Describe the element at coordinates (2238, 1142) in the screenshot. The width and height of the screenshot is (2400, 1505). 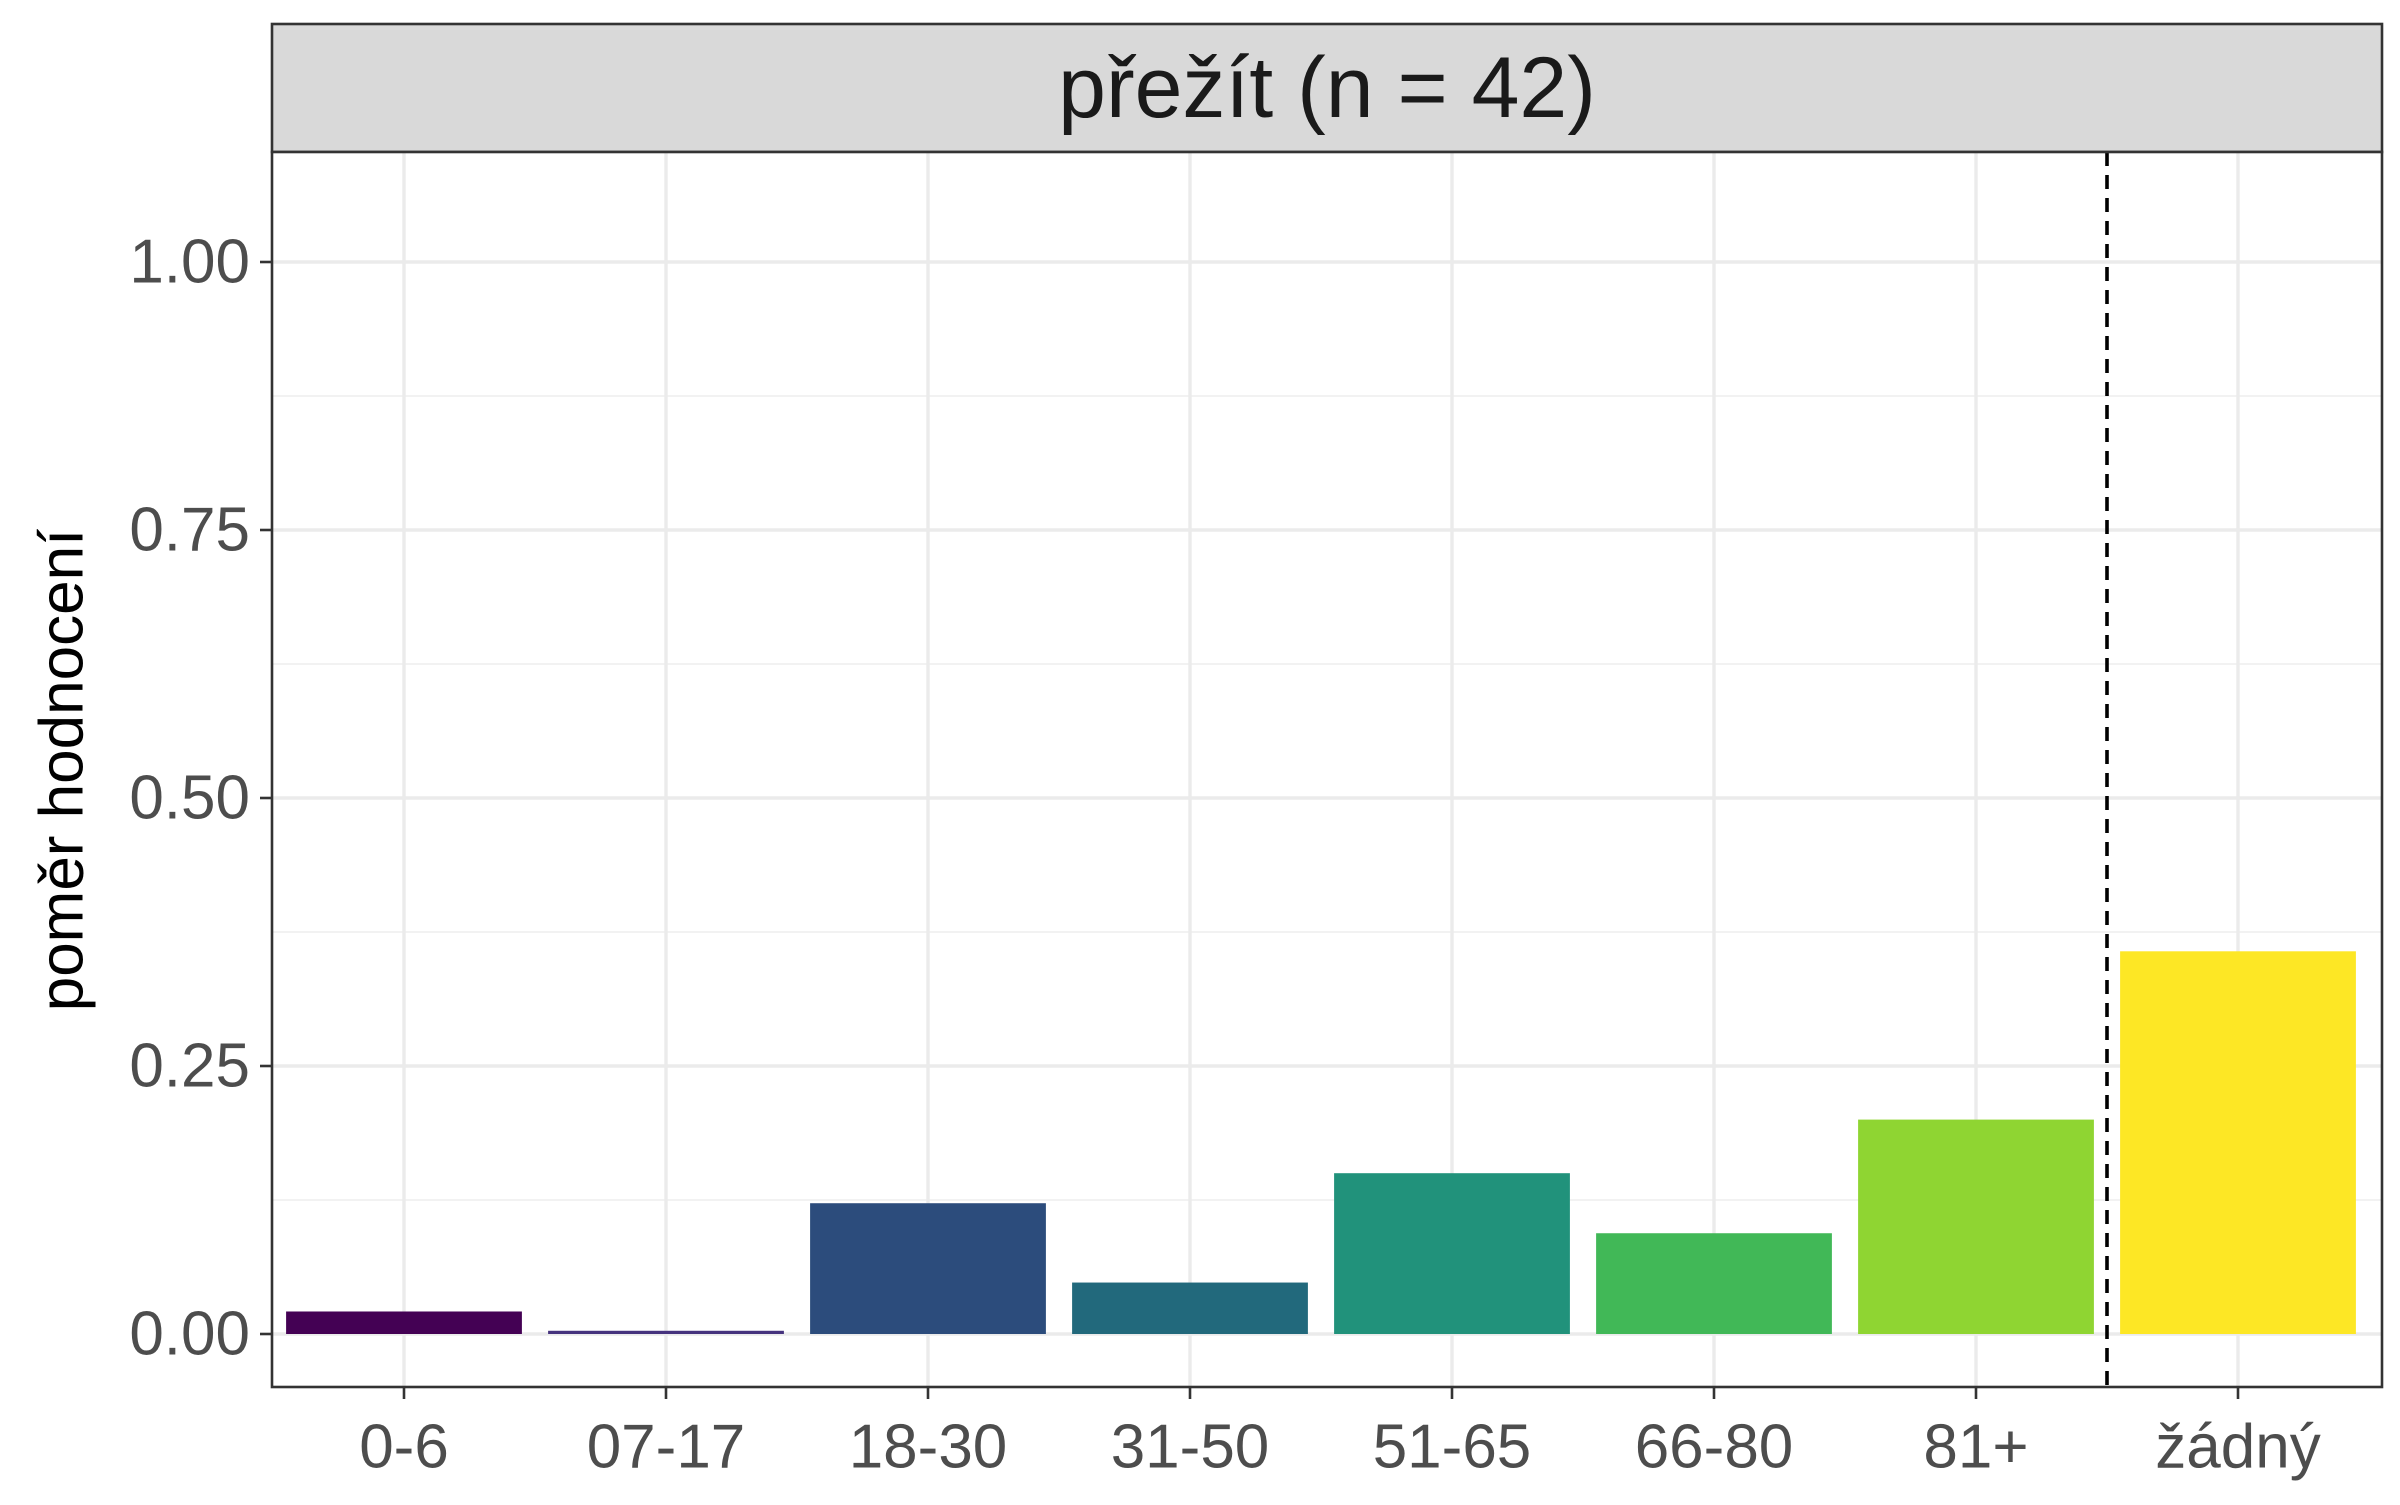
I see `bar-žádný` at that location.